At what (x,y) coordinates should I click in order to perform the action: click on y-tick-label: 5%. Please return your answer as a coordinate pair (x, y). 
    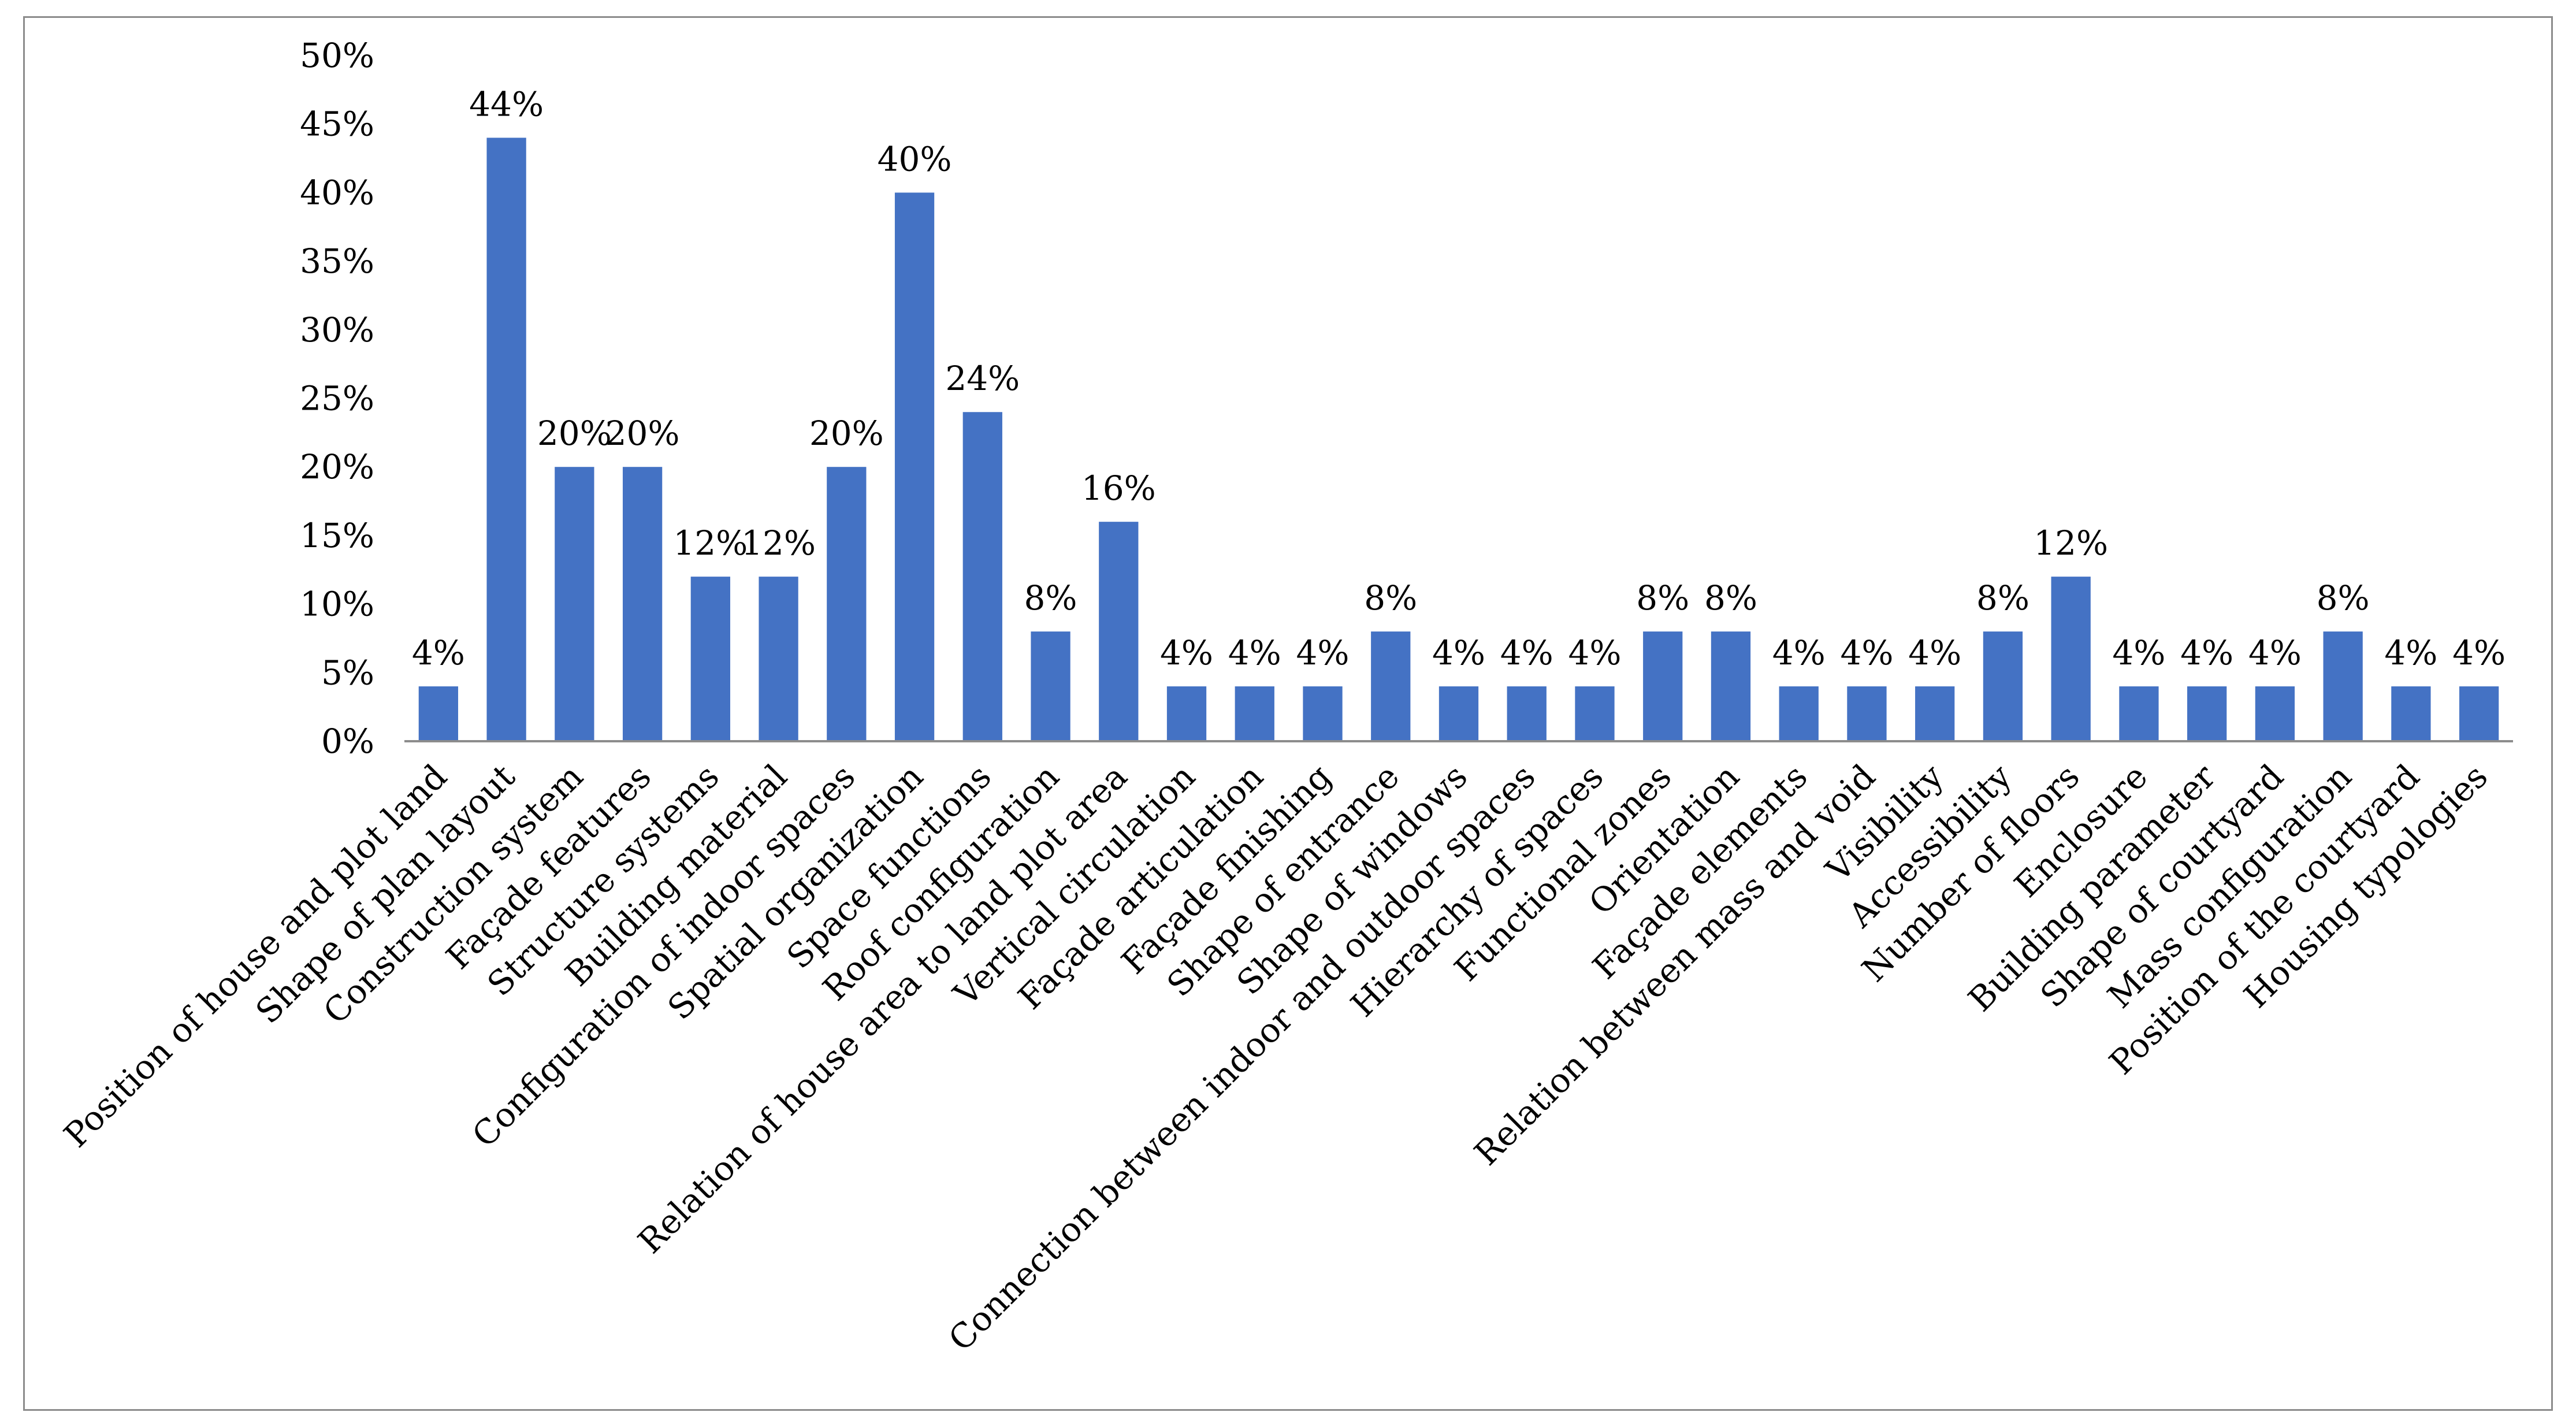
    Looking at the image, I should click on (347, 672).